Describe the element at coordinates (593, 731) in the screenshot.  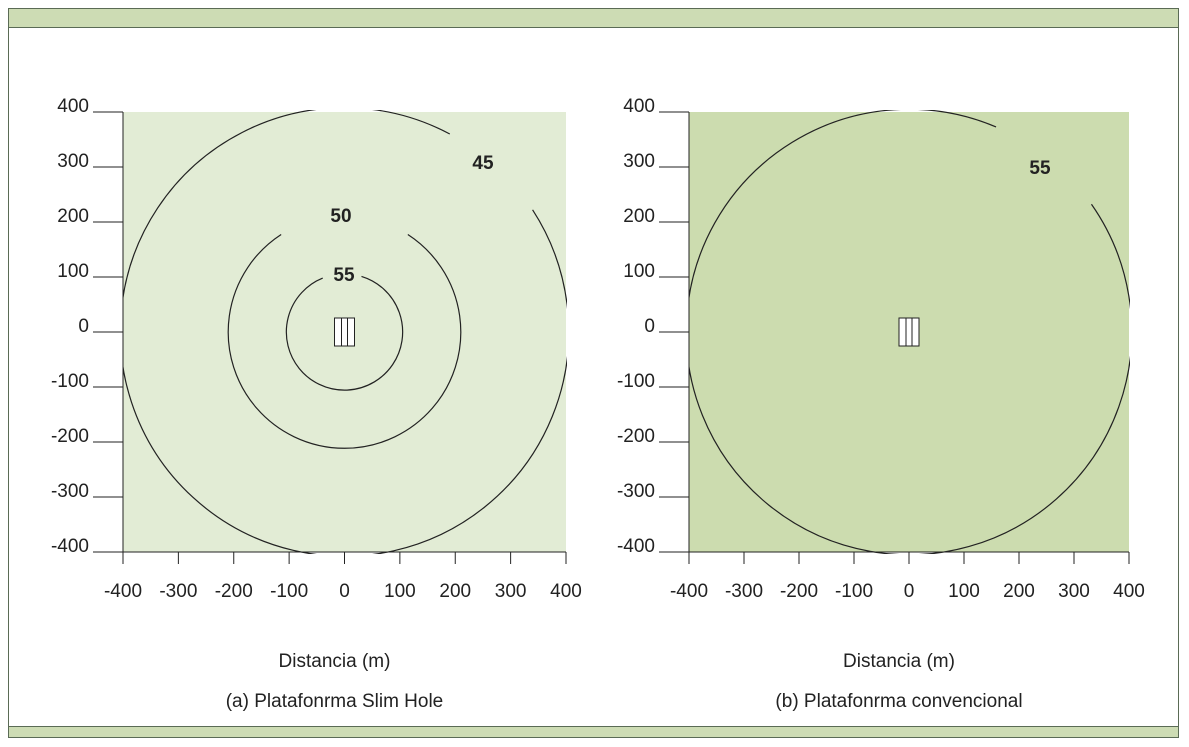
I see `bottom-band` at that location.